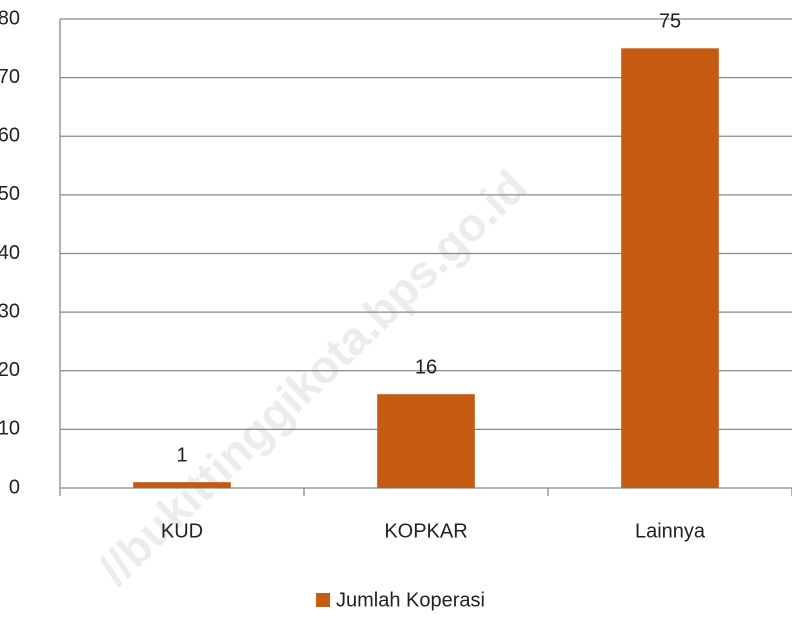 This screenshot has width=792, height=619. Describe the element at coordinates (182, 531) in the screenshot. I see `x-tick-label: KUD` at that location.